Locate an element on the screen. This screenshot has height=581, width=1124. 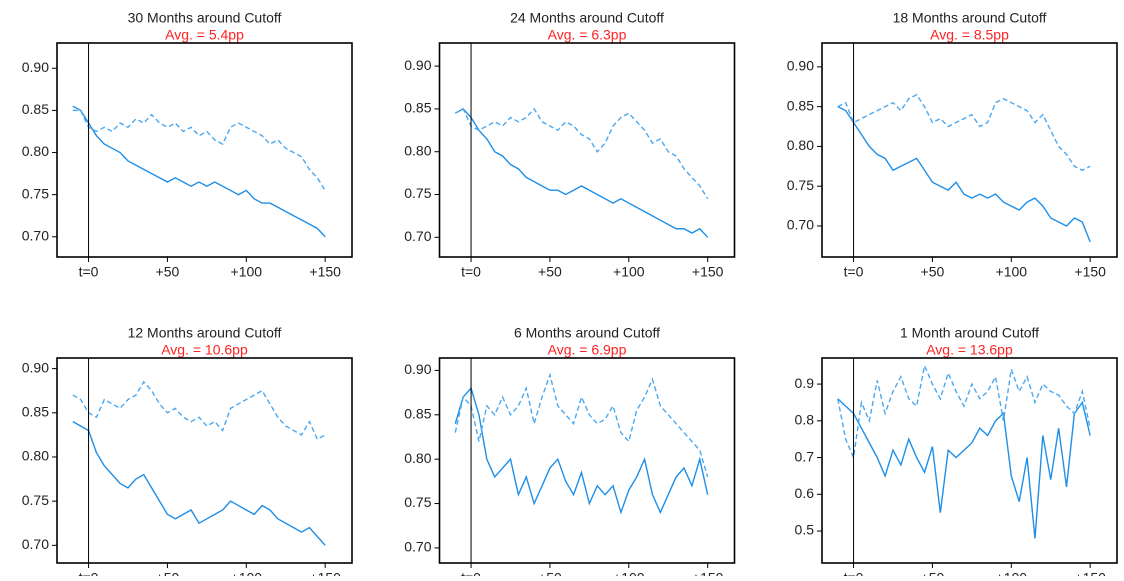
chart-title: 1 Month around Cutoff is located at coordinates (969, 333).